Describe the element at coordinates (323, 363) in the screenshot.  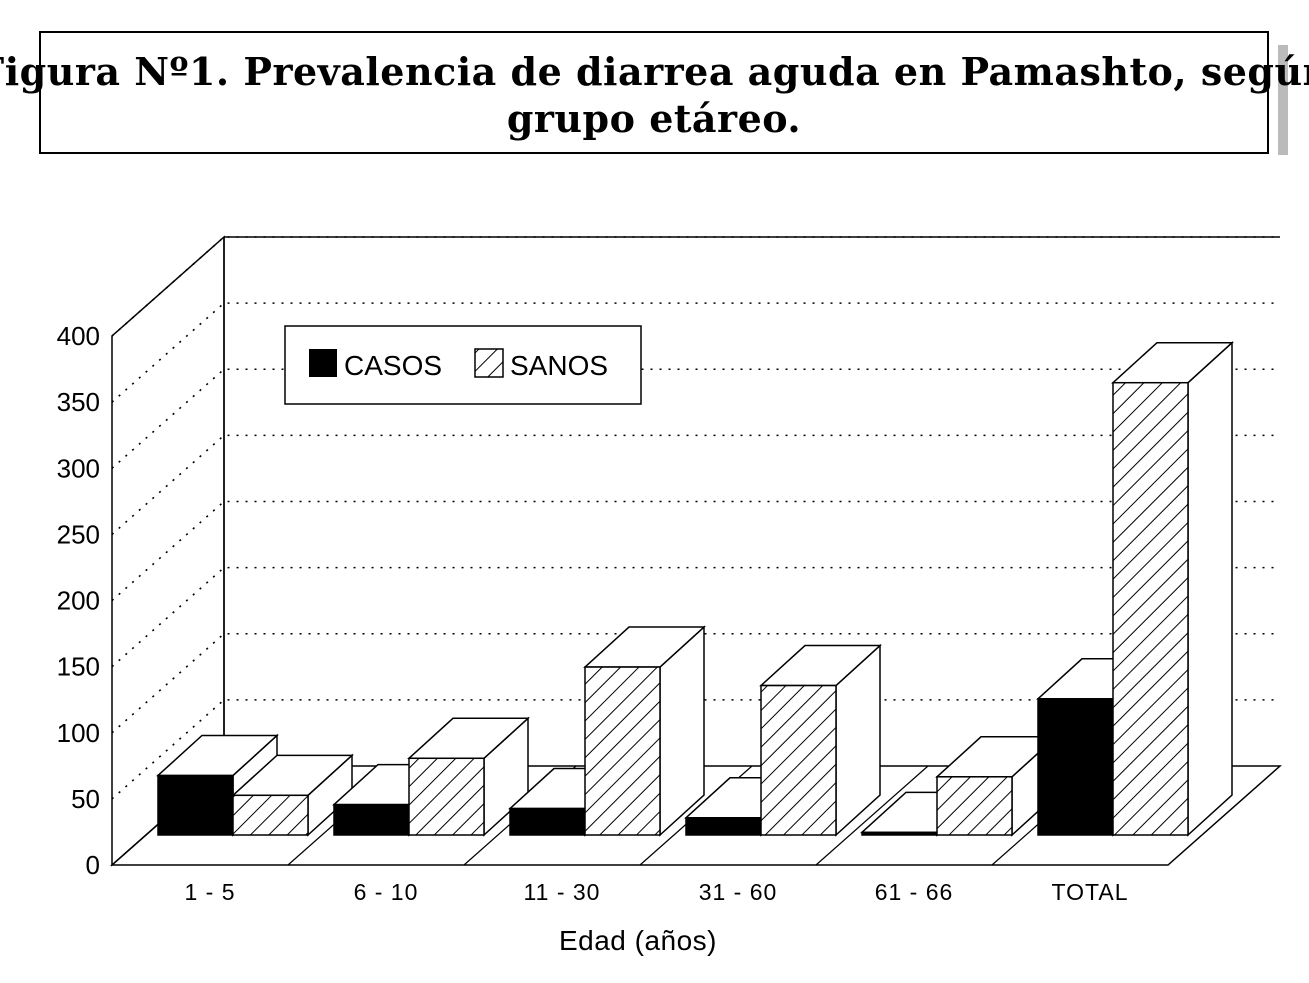
I see `legend-swatch-casos` at that location.